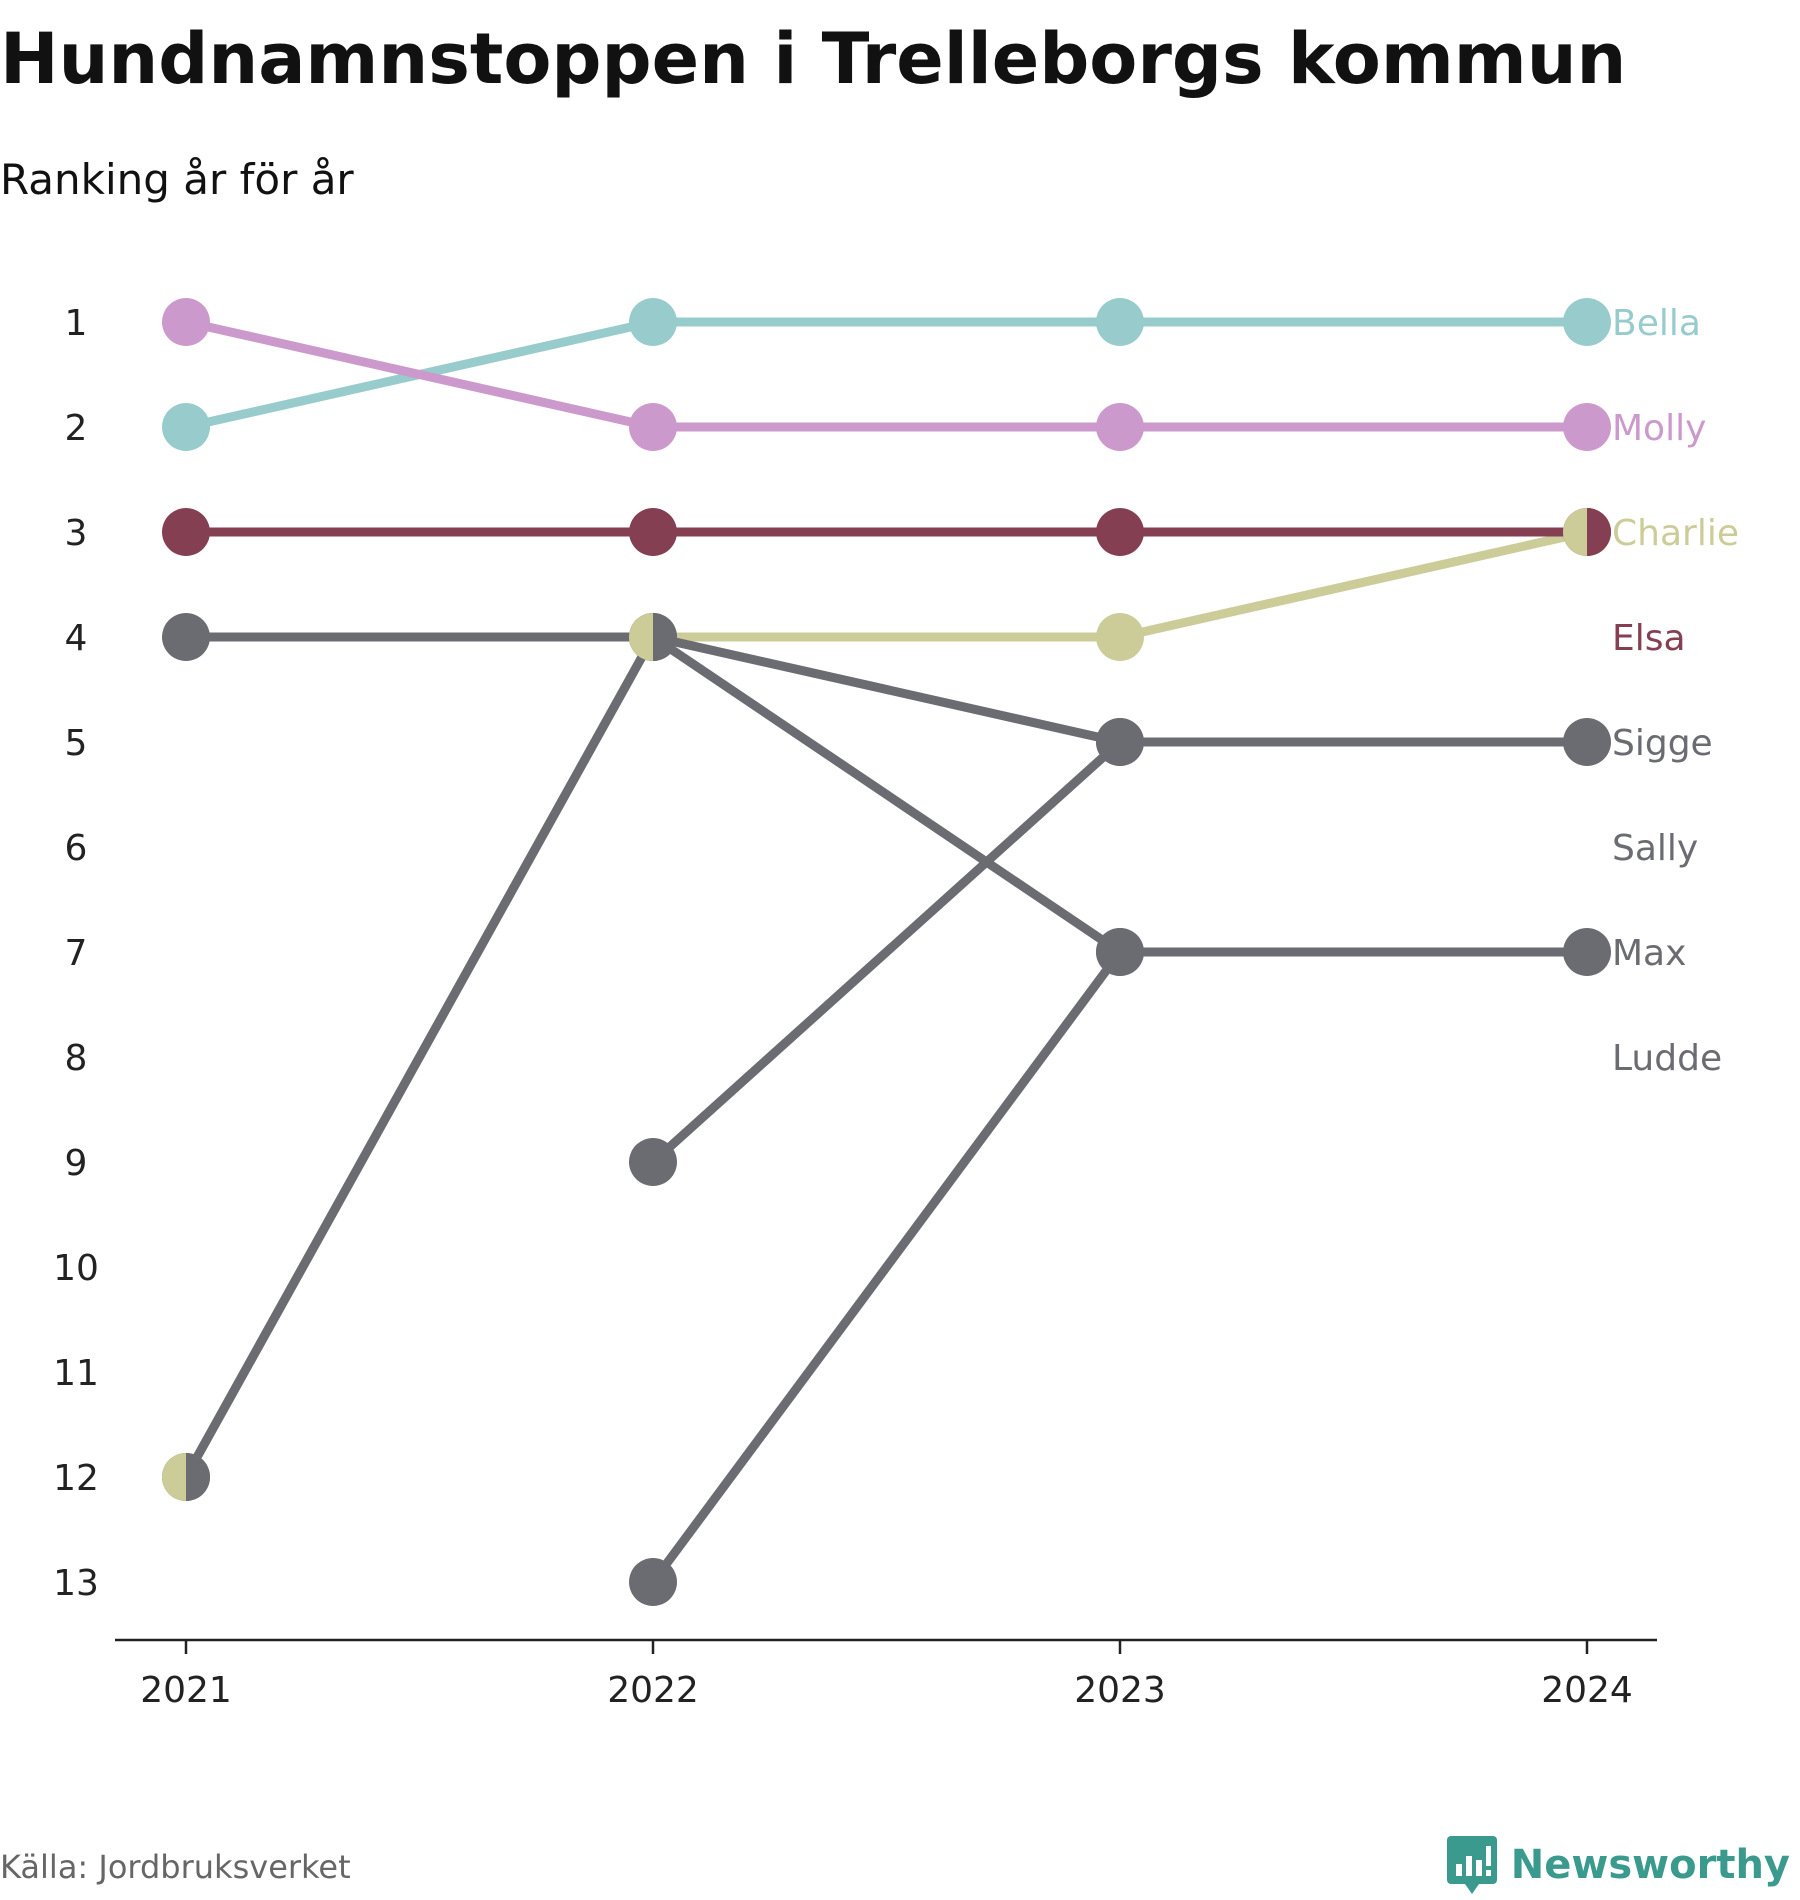 This screenshot has width=1800, height=1900. What do you see at coordinates (1587, 427) in the screenshot?
I see `point-molly-2024` at bounding box center [1587, 427].